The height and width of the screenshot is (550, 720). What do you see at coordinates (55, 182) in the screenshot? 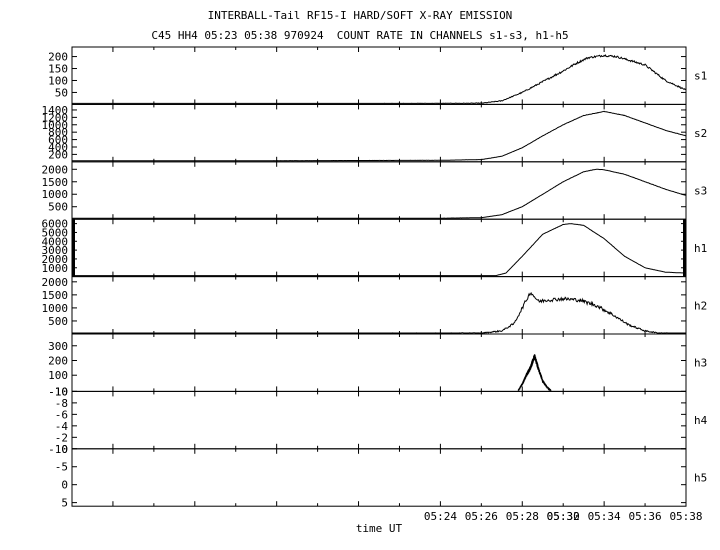
I see `y-tick-label-s3: 1500` at bounding box center [55, 182].